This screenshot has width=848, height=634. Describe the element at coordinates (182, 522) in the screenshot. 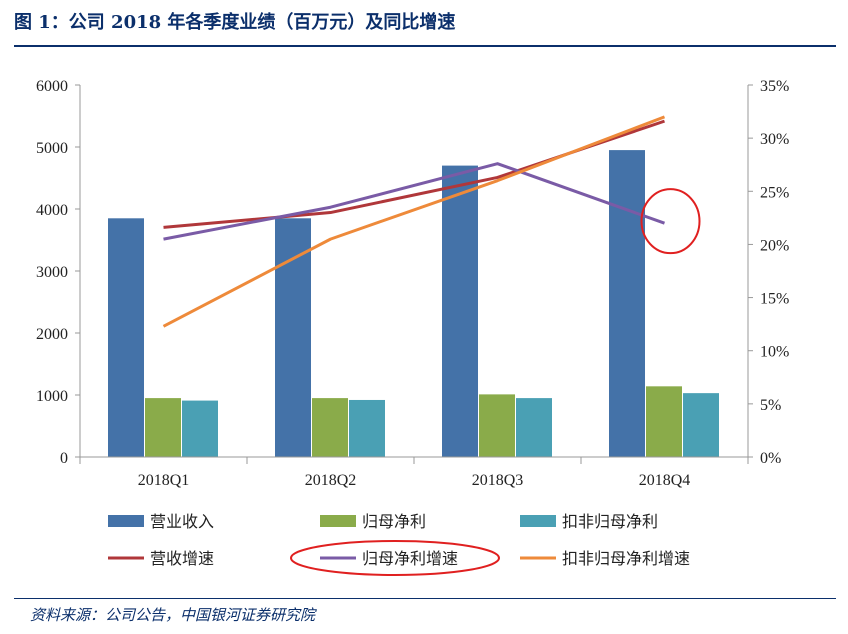

I see `legend-label: 营业收入` at that location.